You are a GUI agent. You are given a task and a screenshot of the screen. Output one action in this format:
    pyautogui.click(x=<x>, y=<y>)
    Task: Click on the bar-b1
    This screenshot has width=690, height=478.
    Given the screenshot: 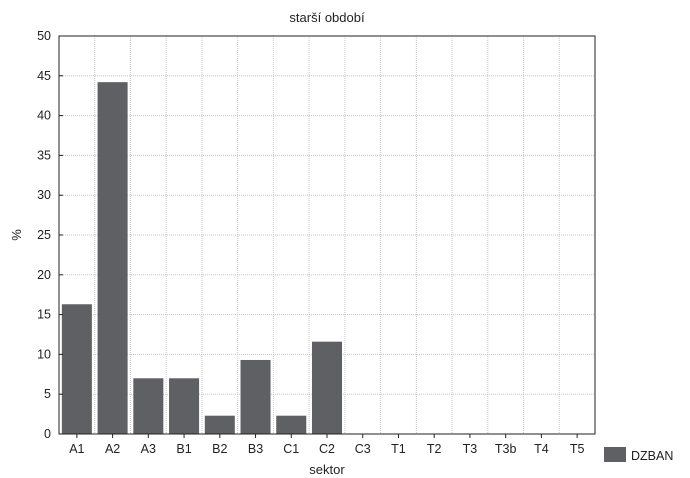 What is the action you would take?
    pyautogui.click(x=184, y=406)
    